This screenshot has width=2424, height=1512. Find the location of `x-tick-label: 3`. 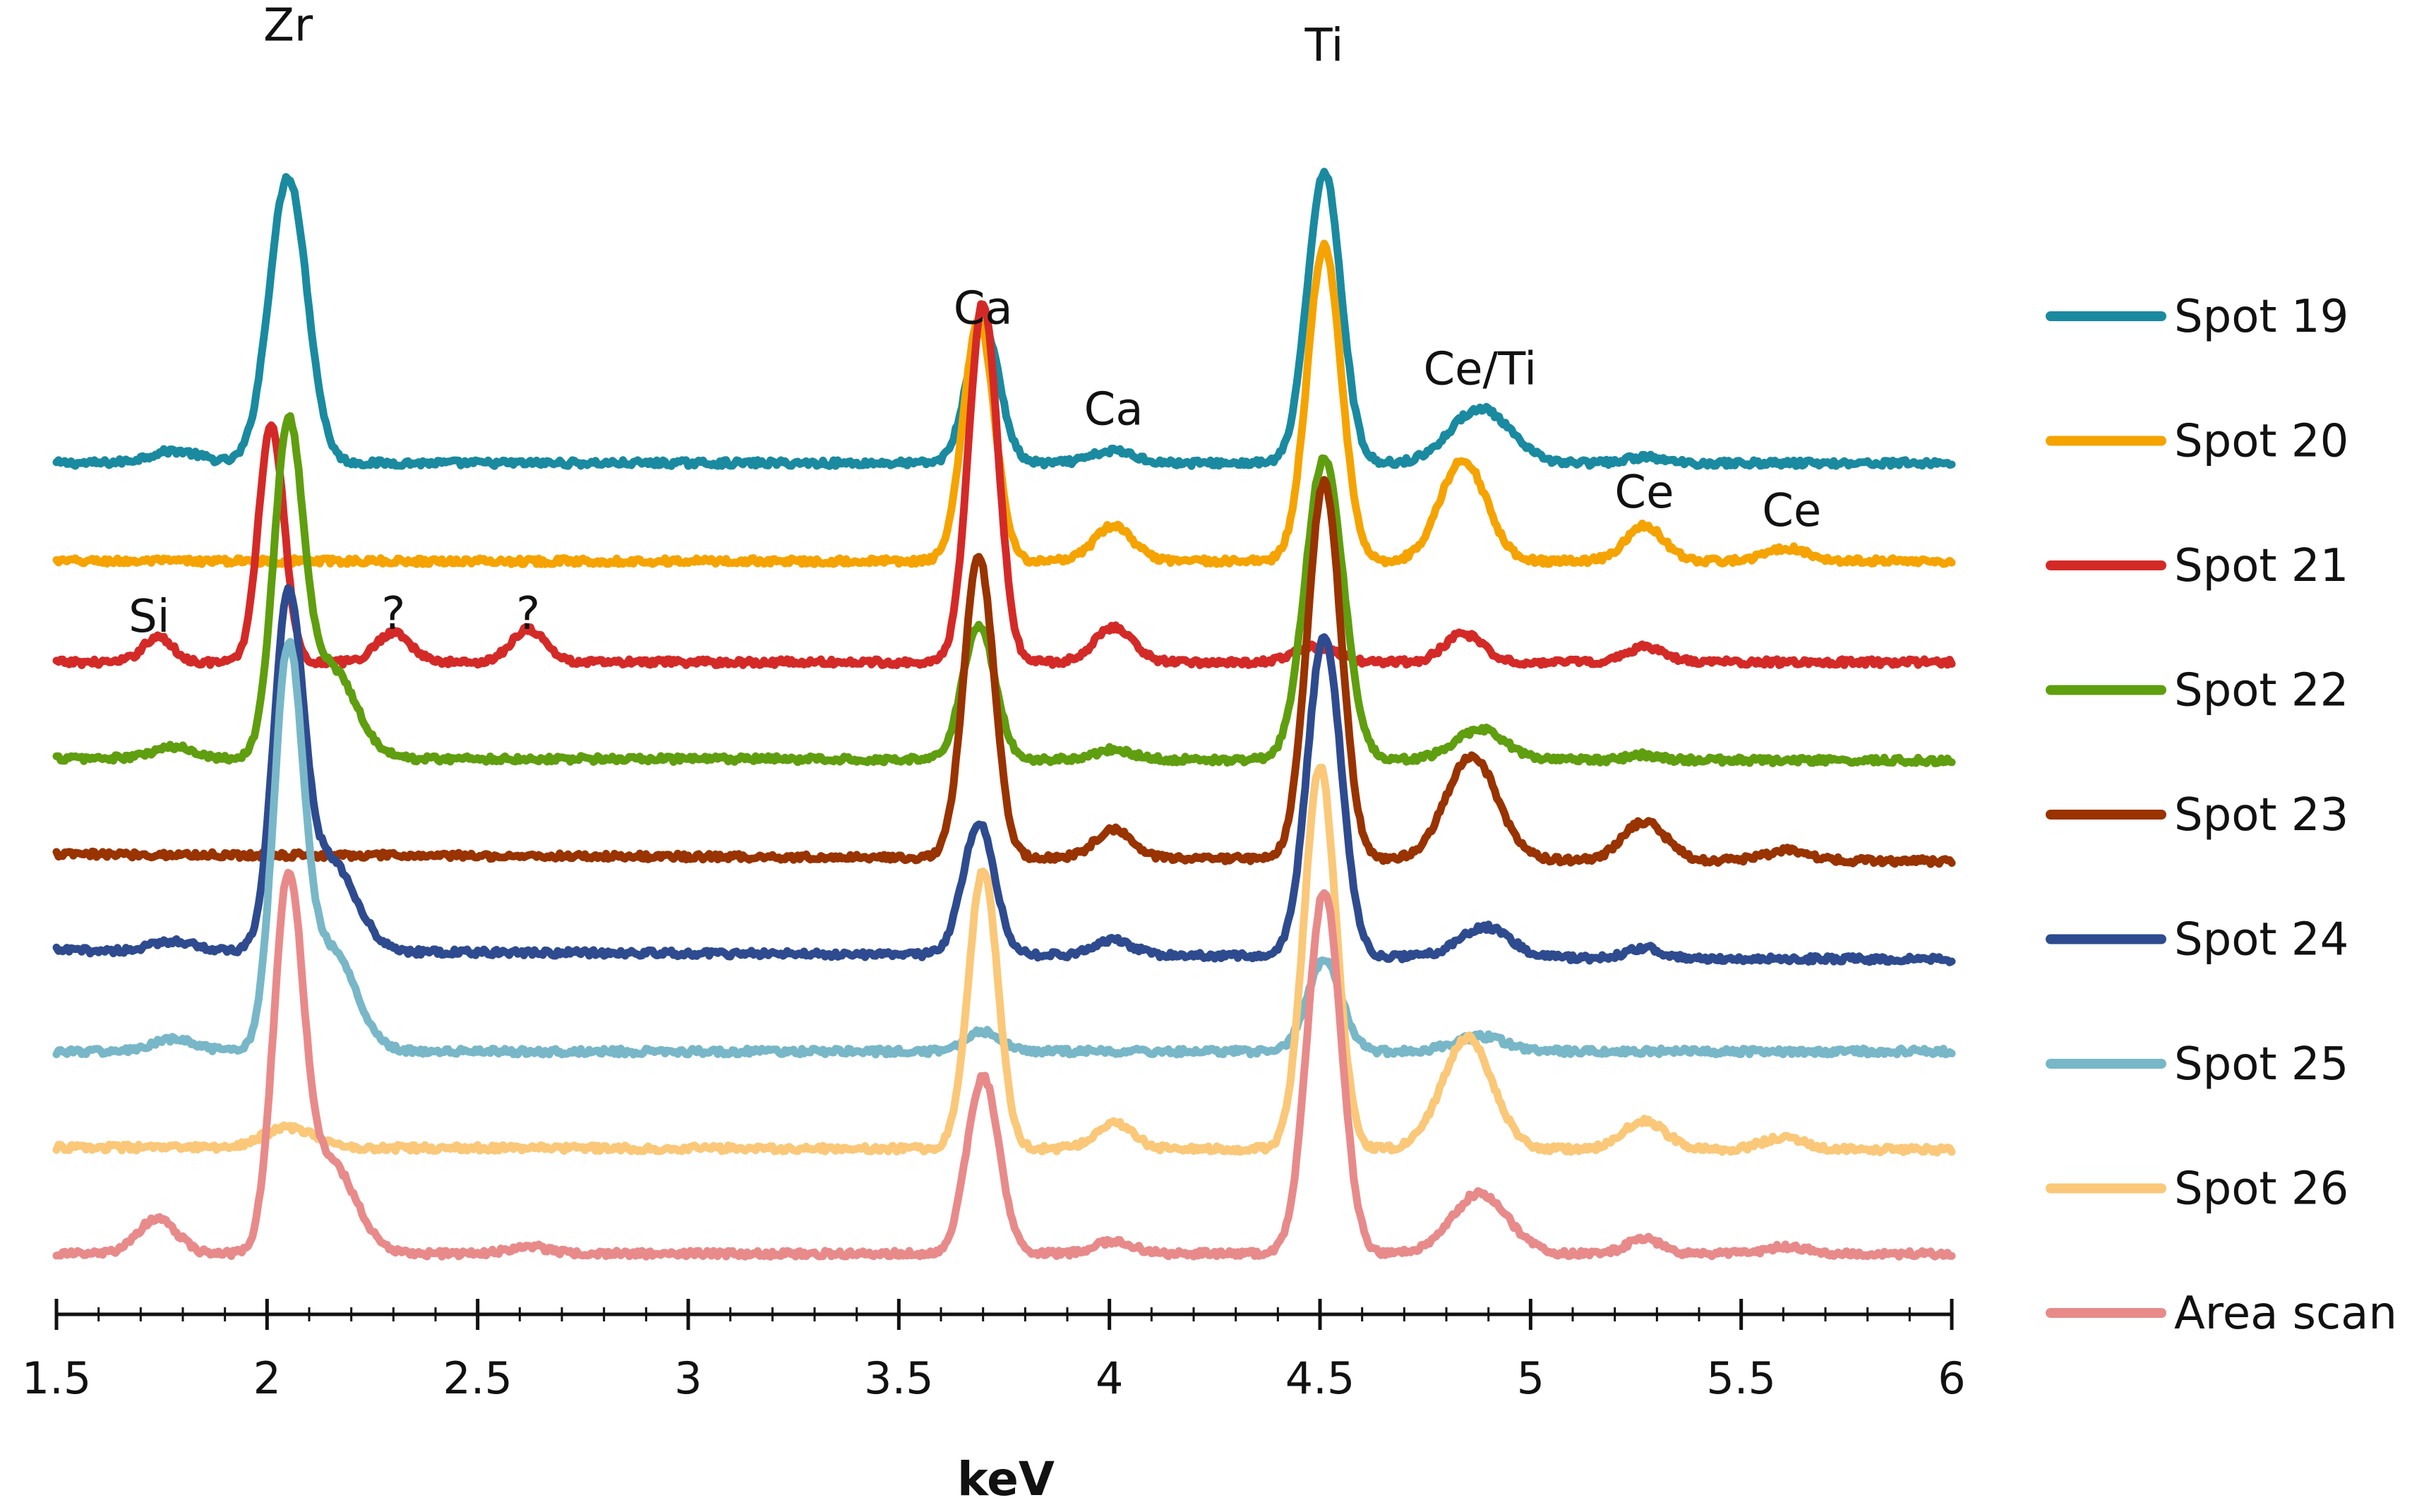

x-tick-label: 3 is located at coordinates (688, 1378).